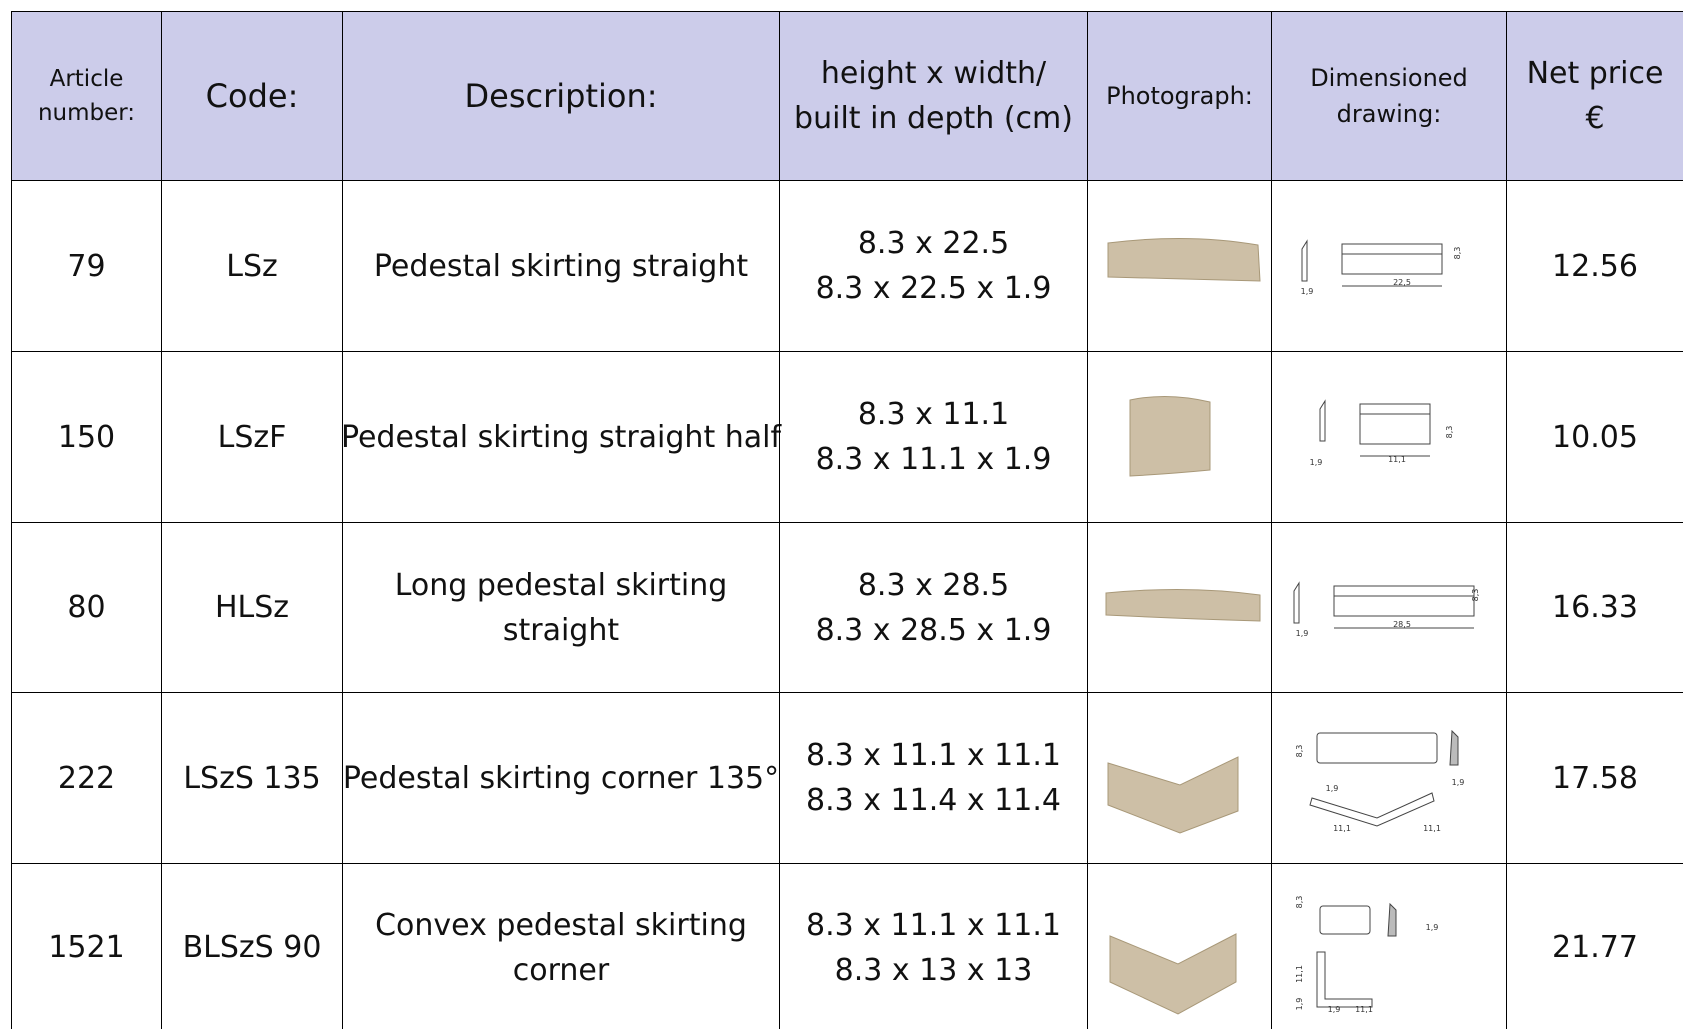  I want to click on article-cell: 79, so click(86, 266).